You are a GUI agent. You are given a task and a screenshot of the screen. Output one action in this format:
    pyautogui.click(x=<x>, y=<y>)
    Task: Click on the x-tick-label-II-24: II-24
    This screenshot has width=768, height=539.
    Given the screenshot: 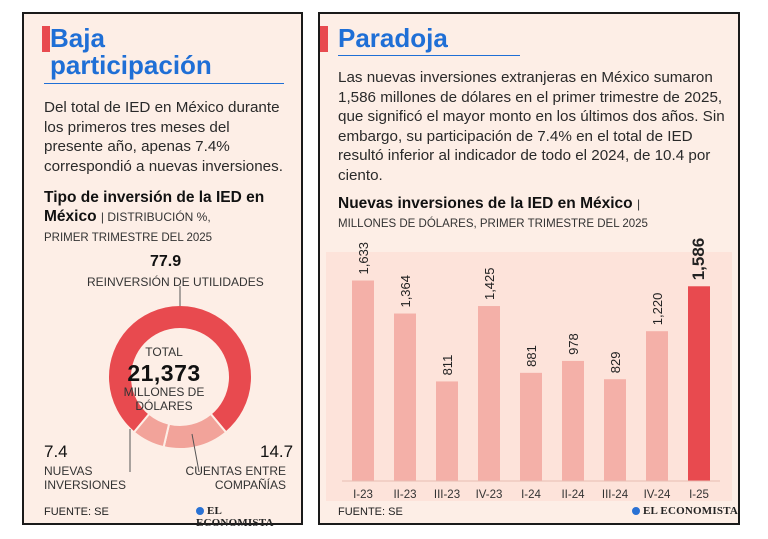 What is the action you would take?
    pyautogui.click(x=573, y=495)
    